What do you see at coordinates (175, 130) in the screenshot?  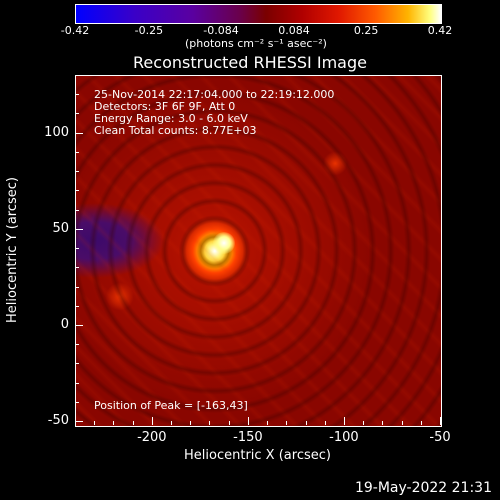 I see `clean-counts-label: Clean Total counts: 8.77E+03` at bounding box center [175, 130].